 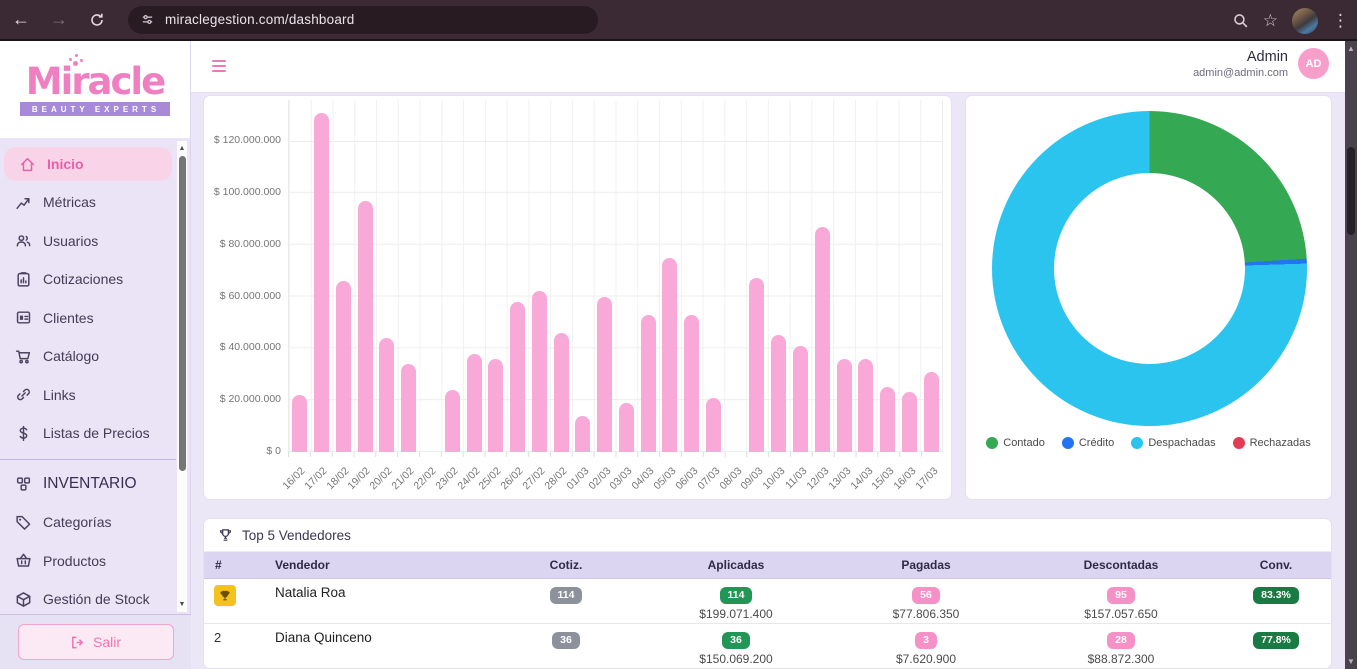 I want to click on sidebar-item-metricas: Métricas, so click(x=88, y=202).